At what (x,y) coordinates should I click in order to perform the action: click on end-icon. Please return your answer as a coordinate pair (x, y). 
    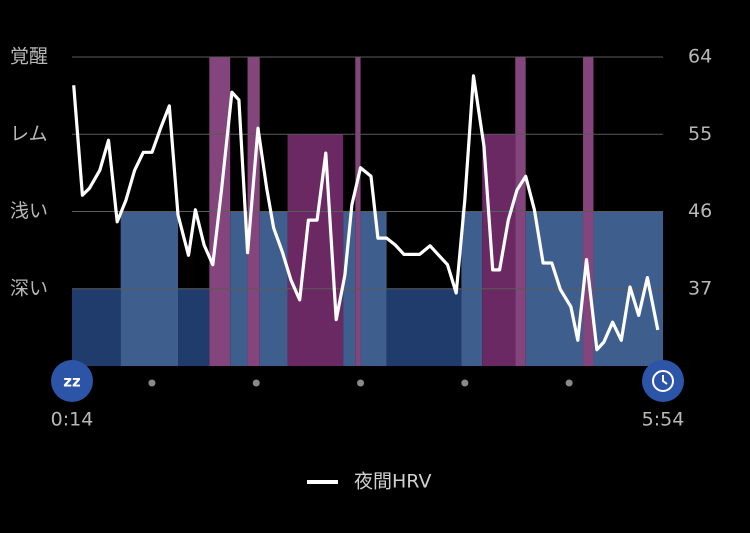
    Looking at the image, I should click on (663, 381).